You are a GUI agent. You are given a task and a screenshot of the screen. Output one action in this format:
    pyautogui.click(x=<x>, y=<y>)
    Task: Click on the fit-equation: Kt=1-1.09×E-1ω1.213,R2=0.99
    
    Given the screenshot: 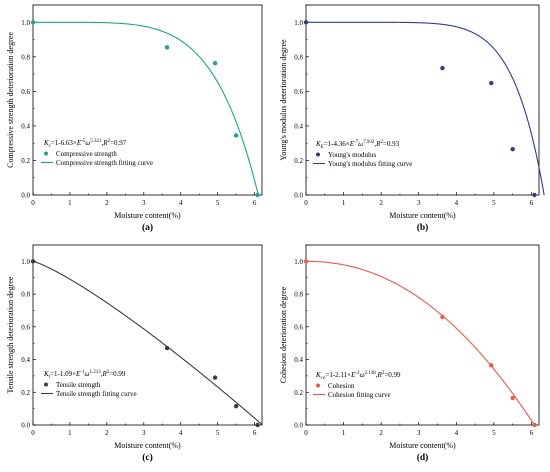 What is the action you would take?
    pyautogui.click(x=84, y=375)
    